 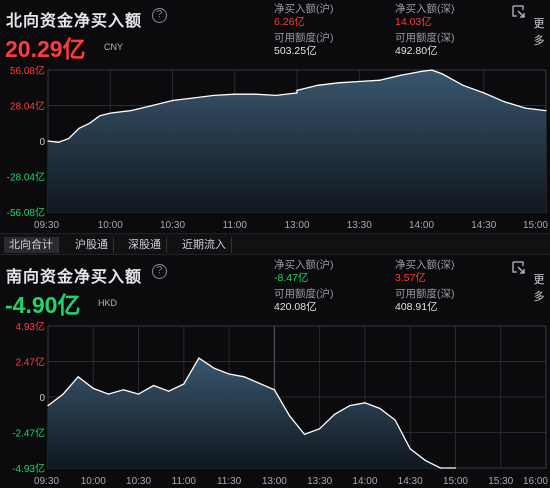 What do you see at coordinates (304, 9) in the screenshot?
I see `north-buy-hu-label: 净买入额(沪)` at bounding box center [304, 9].